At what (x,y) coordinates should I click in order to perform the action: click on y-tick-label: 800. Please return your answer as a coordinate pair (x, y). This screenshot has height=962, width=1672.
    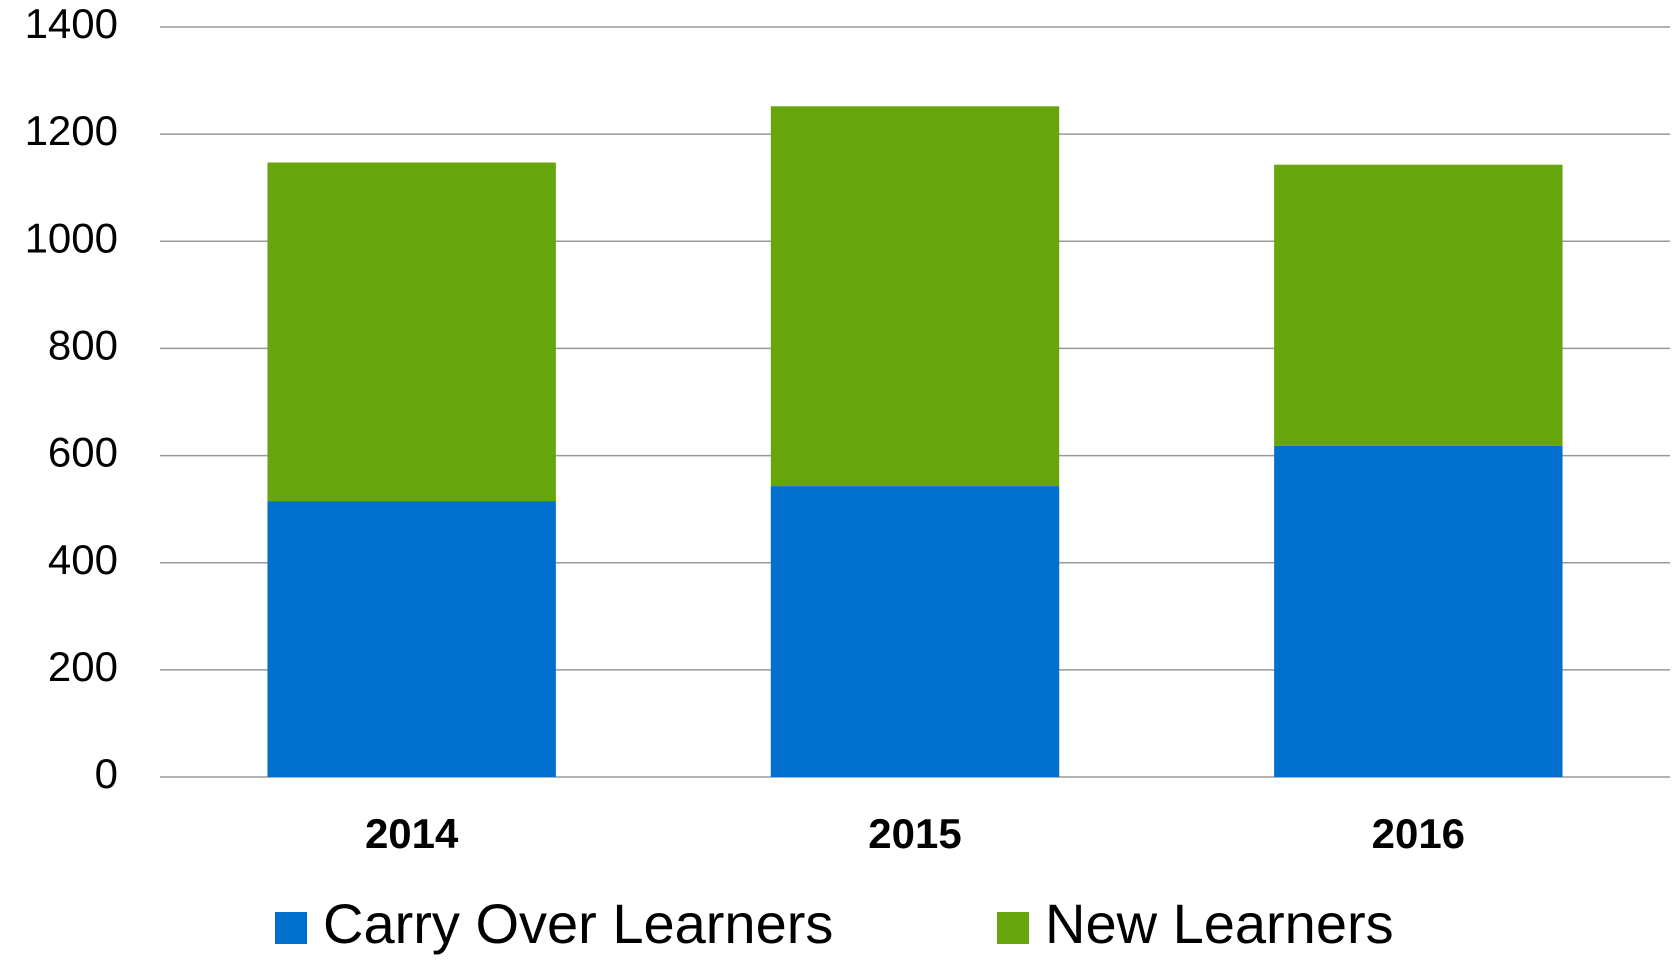
    Looking at the image, I should click on (83, 345).